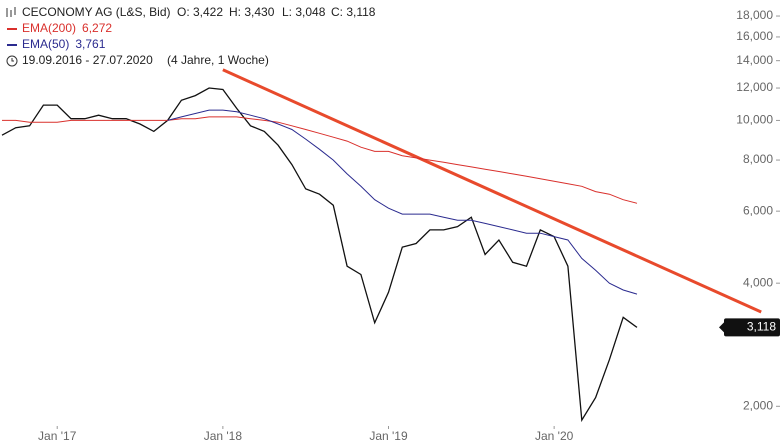 This screenshot has width=780, height=447. Describe the element at coordinates (758, 210) in the screenshot. I see `y-tick-label: 6,000` at that location.